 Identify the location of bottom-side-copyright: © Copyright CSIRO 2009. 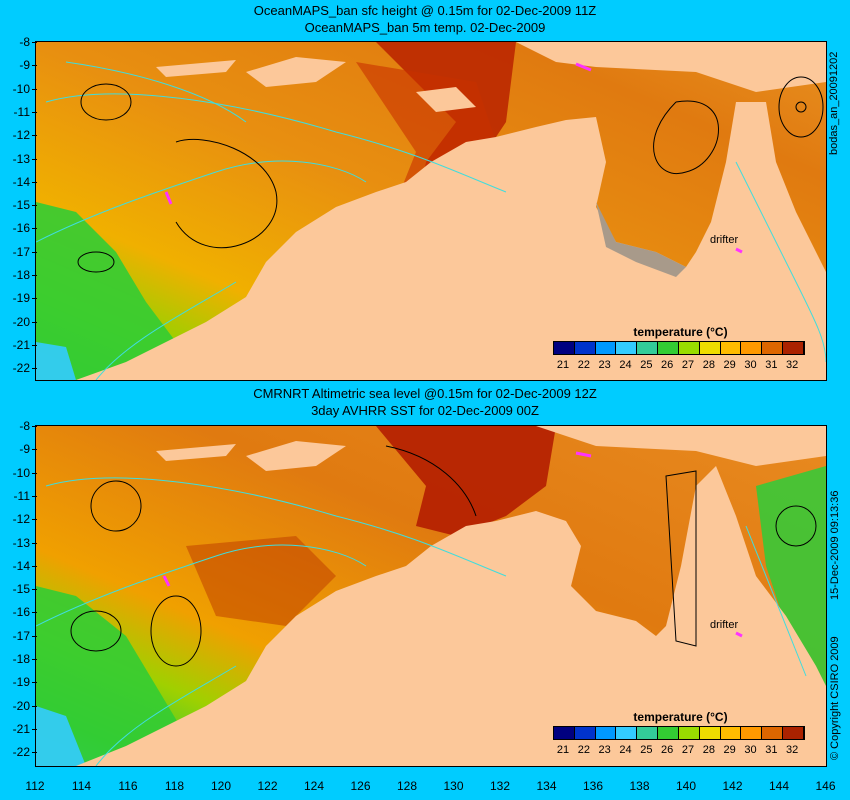
(835, 698).